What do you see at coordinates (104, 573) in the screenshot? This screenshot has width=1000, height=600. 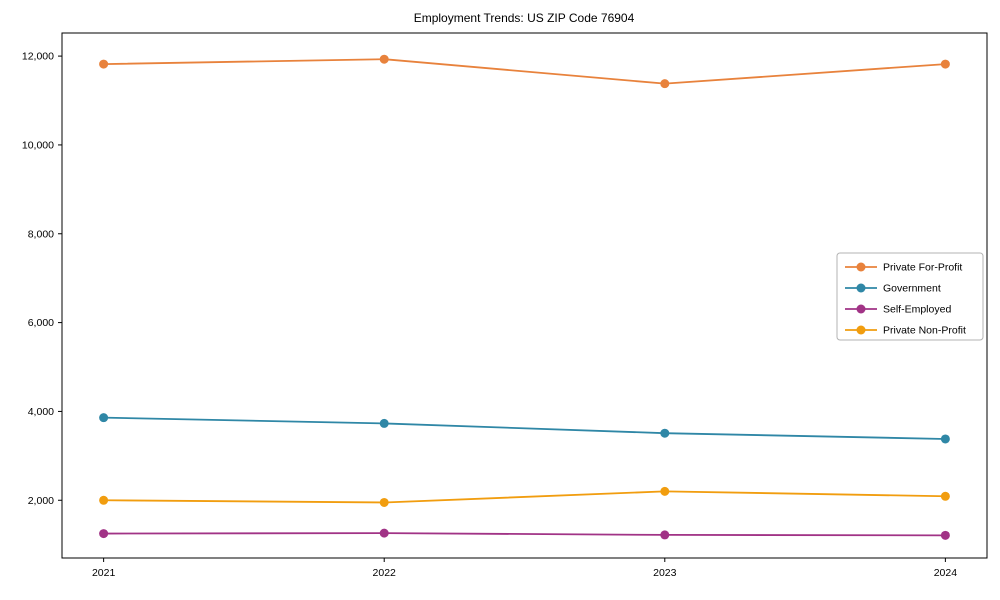 I see `x-tick-label: 2021` at bounding box center [104, 573].